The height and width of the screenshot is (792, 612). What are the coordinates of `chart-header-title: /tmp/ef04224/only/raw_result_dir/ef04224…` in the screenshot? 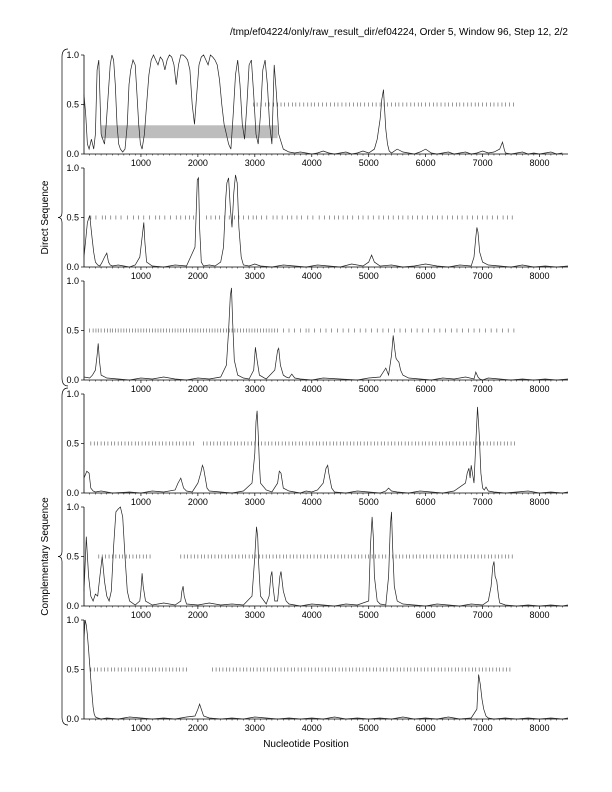 It's located at (399, 32).